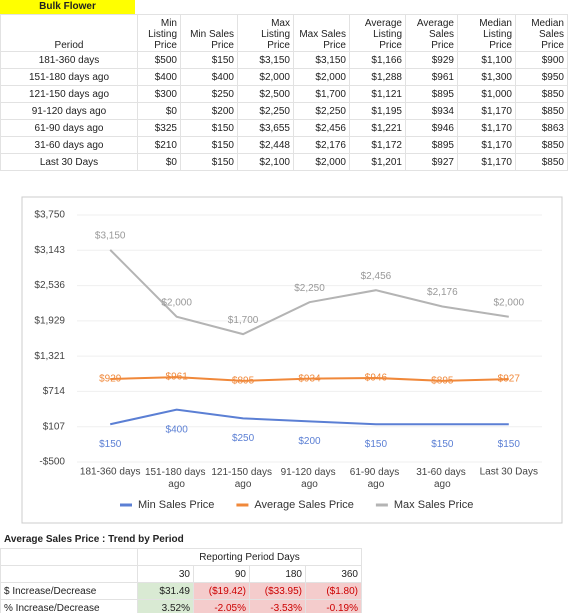 This screenshot has height=613, width=577. Describe the element at coordinates (486, 77) in the screenshot. I see `table-cell: $1,300` at that location.